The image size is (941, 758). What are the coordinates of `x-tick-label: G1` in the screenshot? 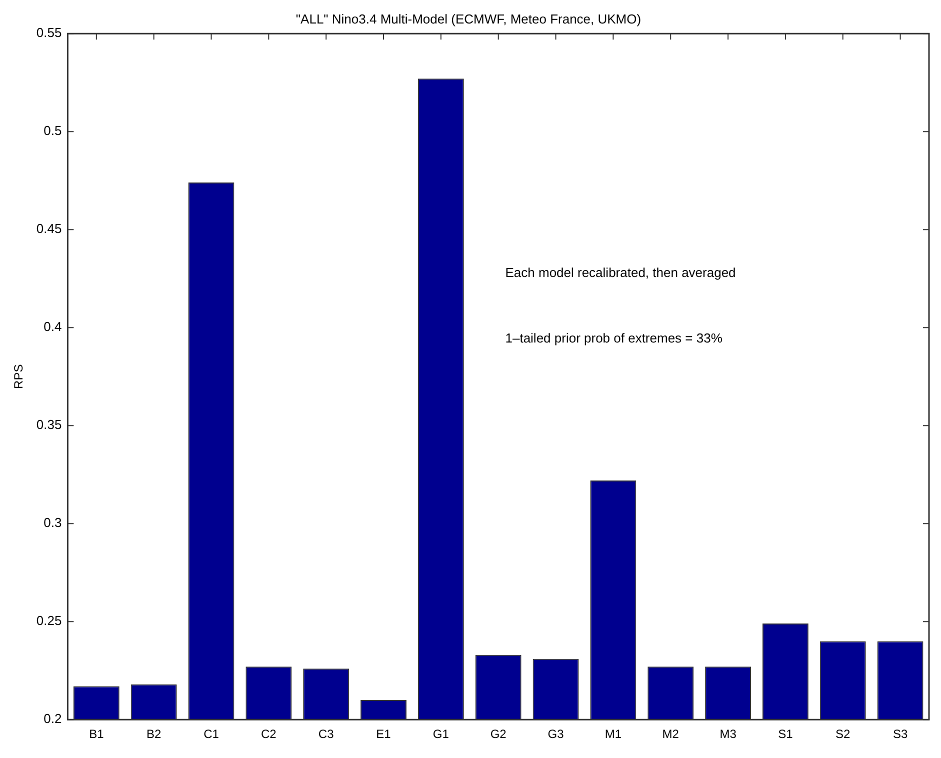 It's located at (441, 734).